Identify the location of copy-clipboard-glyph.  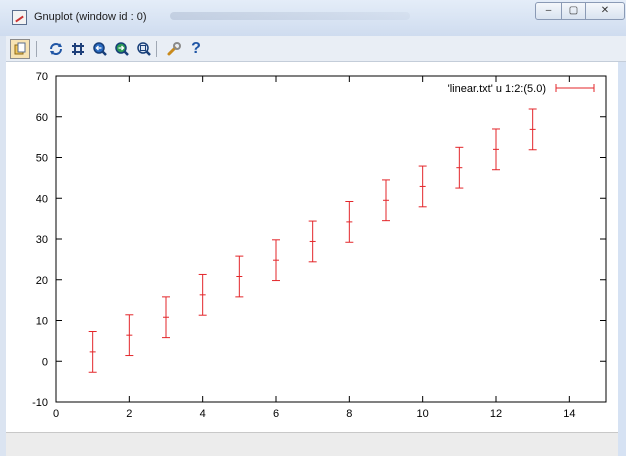
(20, 48).